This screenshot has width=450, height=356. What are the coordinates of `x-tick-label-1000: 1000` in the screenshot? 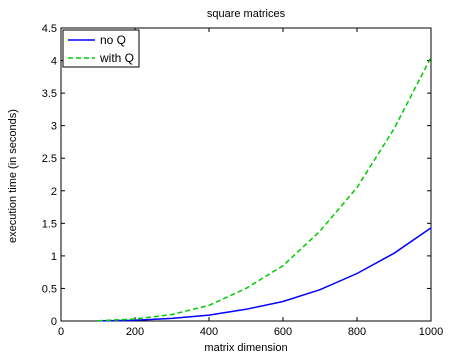 It's located at (431, 332).